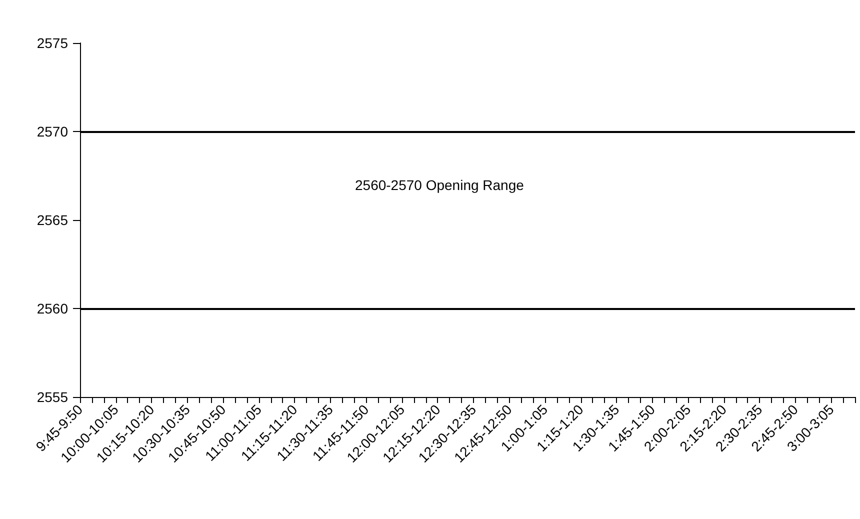 This screenshot has height=519, width=860. What do you see at coordinates (52, 43) in the screenshot?
I see `y-tick-label: 2575` at bounding box center [52, 43].